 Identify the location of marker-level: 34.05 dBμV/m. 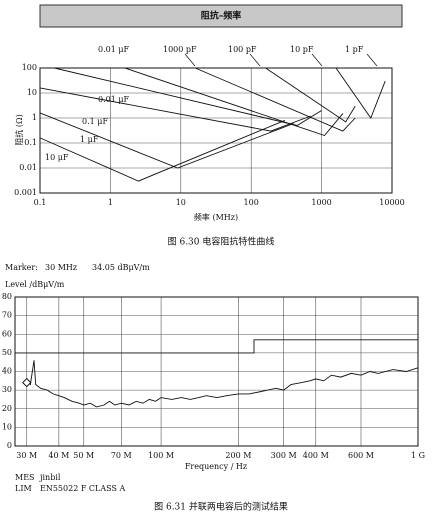
(121, 267).